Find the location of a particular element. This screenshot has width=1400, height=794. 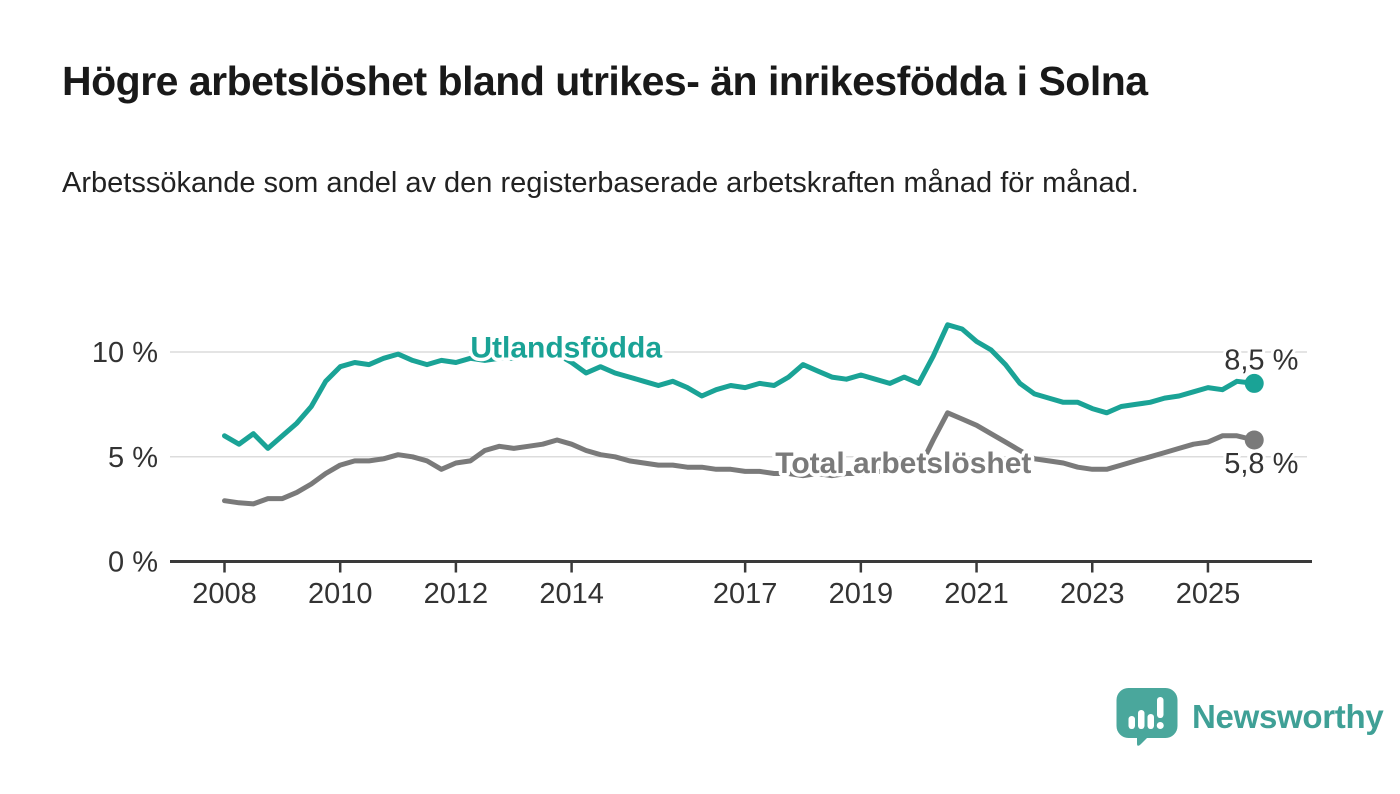

x-tick-label-2012: 2012 is located at coordinates (456, 594).